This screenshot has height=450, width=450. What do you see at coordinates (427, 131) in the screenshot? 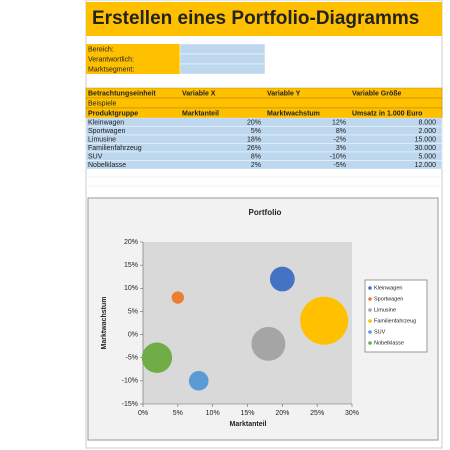
I see `data-cell: 2.000` at bounding box center [427, 131].